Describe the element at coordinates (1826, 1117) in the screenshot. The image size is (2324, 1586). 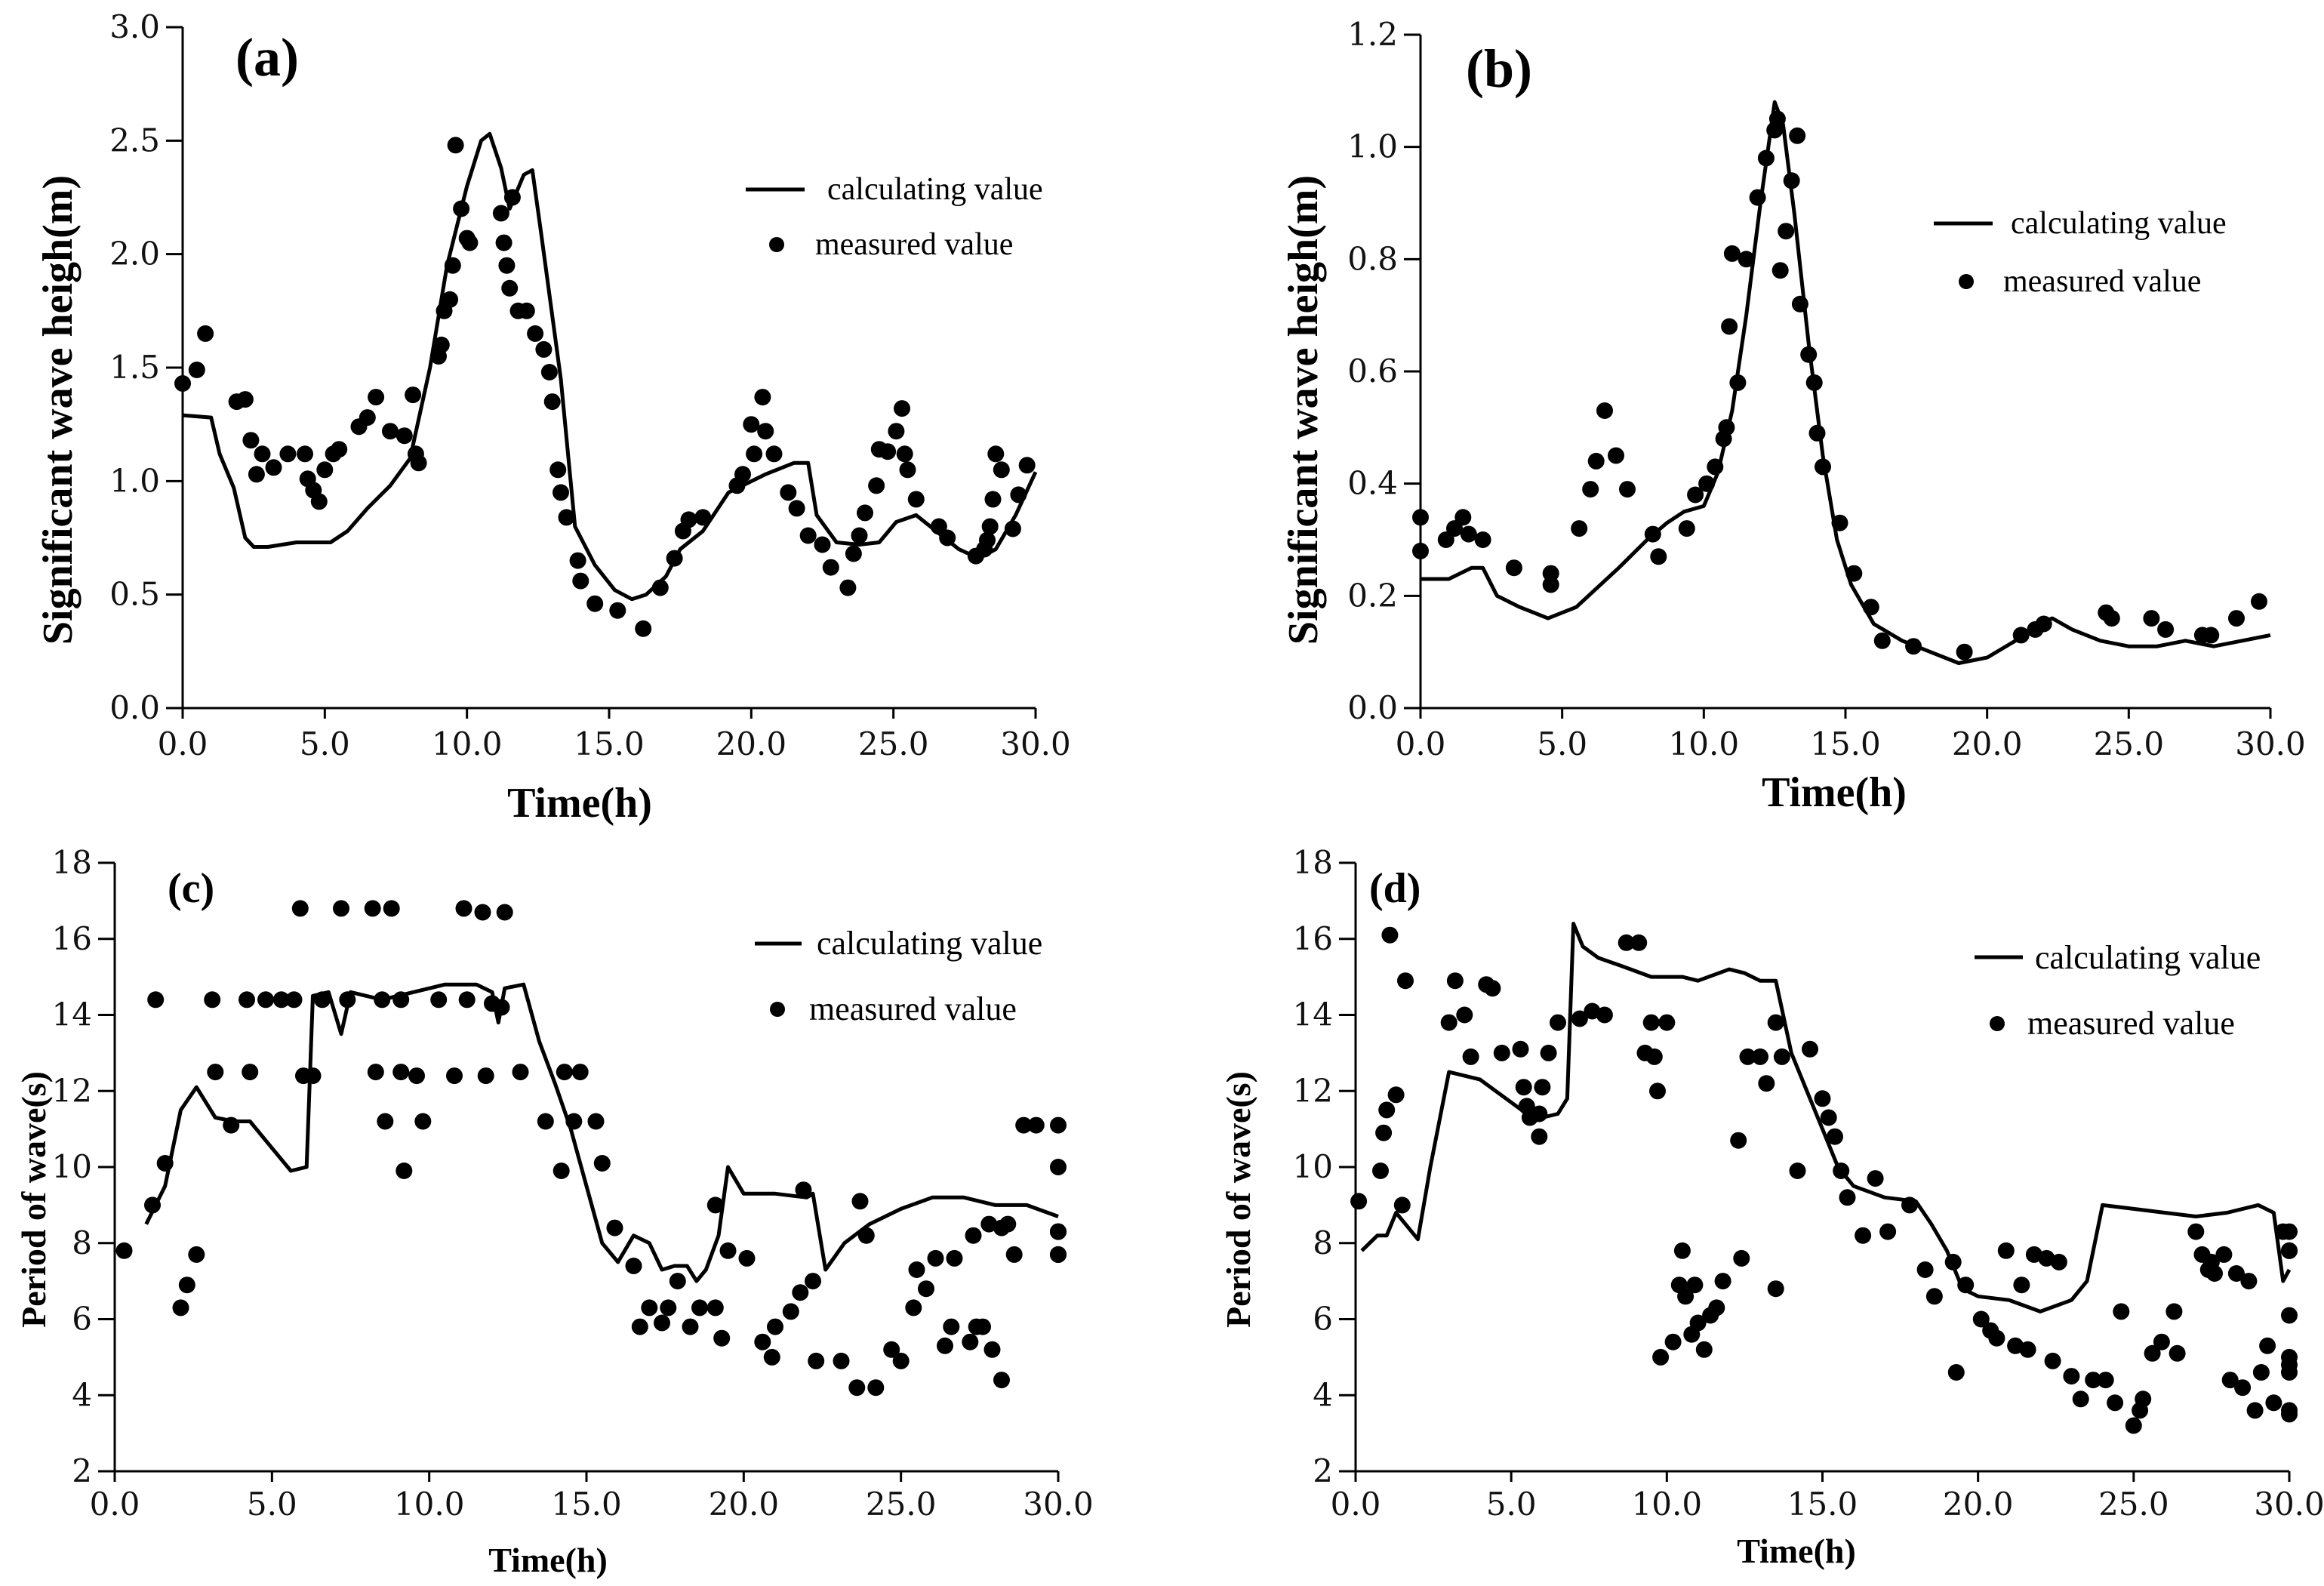
I see `calculated-series-line-d` at that location.